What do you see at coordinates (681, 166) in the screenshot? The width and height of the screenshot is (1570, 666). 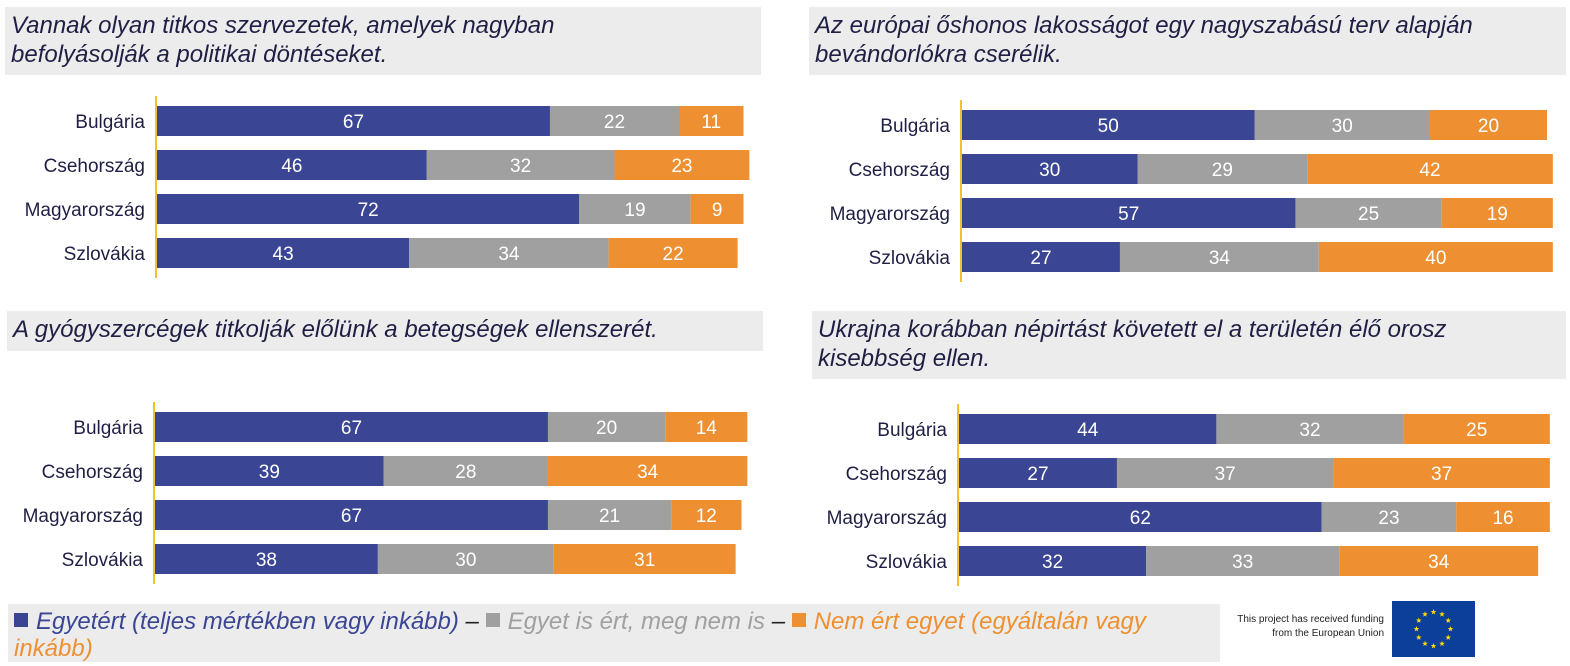 I see `data-label-disagree: 23` at bounding box center [681, 166].